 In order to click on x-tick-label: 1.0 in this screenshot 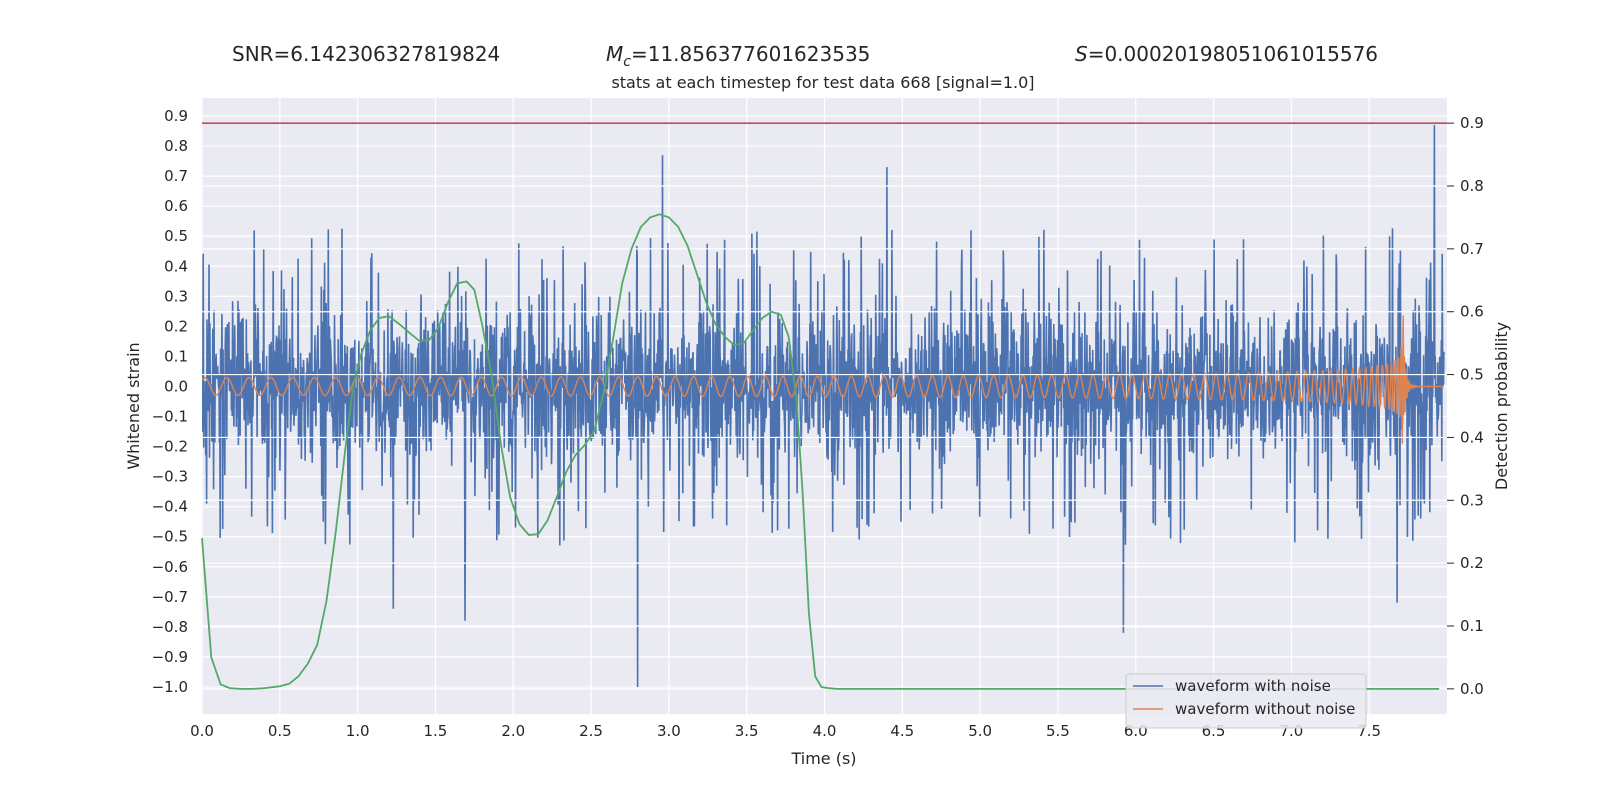, I will do `click(358, 731)`.